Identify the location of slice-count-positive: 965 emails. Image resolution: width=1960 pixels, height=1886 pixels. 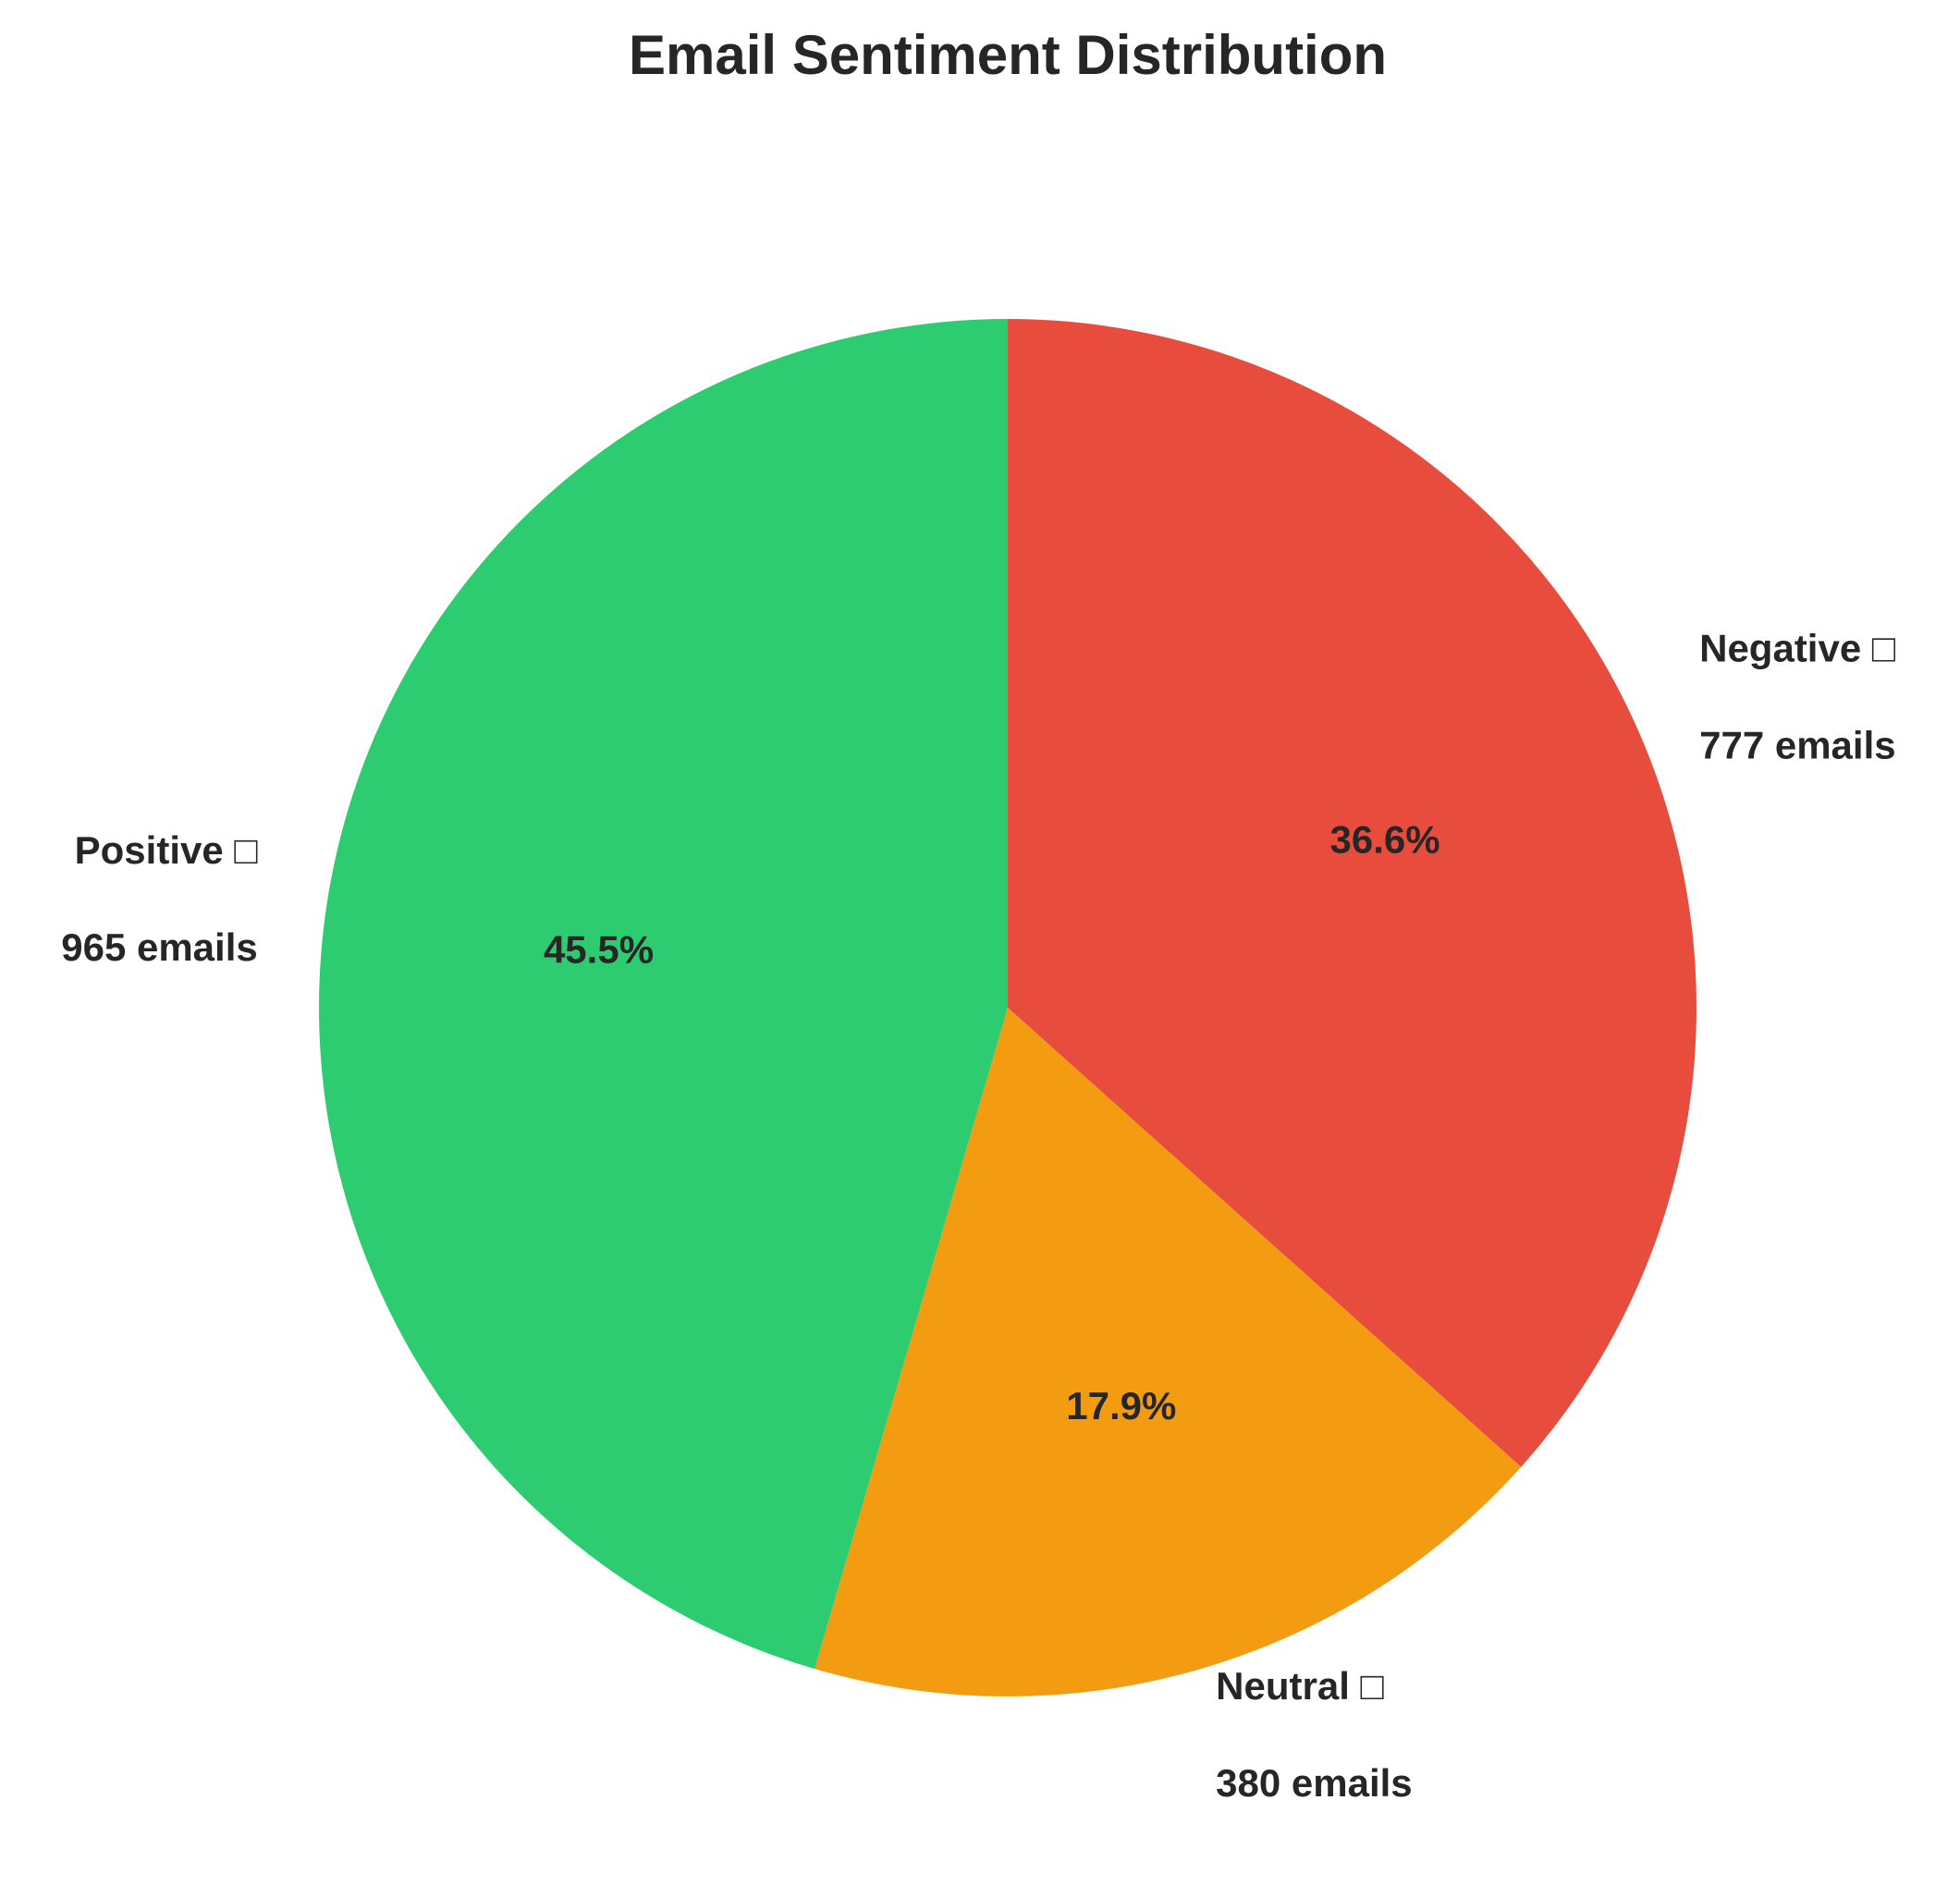
(160, 947).